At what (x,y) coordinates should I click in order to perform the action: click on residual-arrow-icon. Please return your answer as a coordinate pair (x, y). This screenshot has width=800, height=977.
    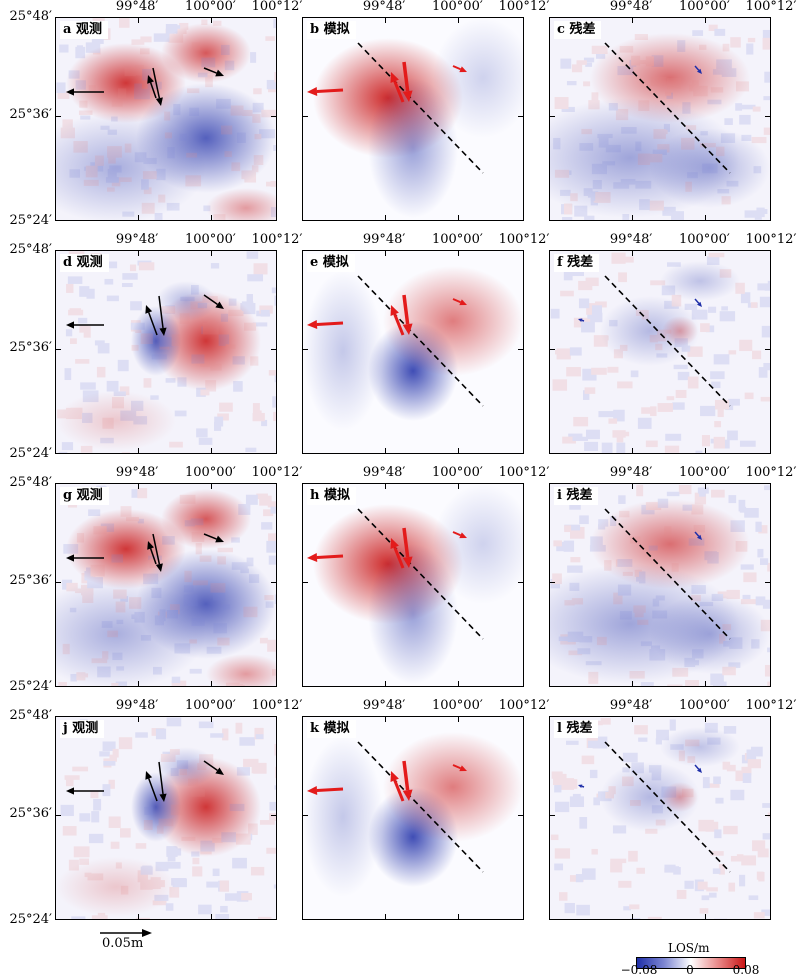
    Looking at the image, I should click on (698, 302).